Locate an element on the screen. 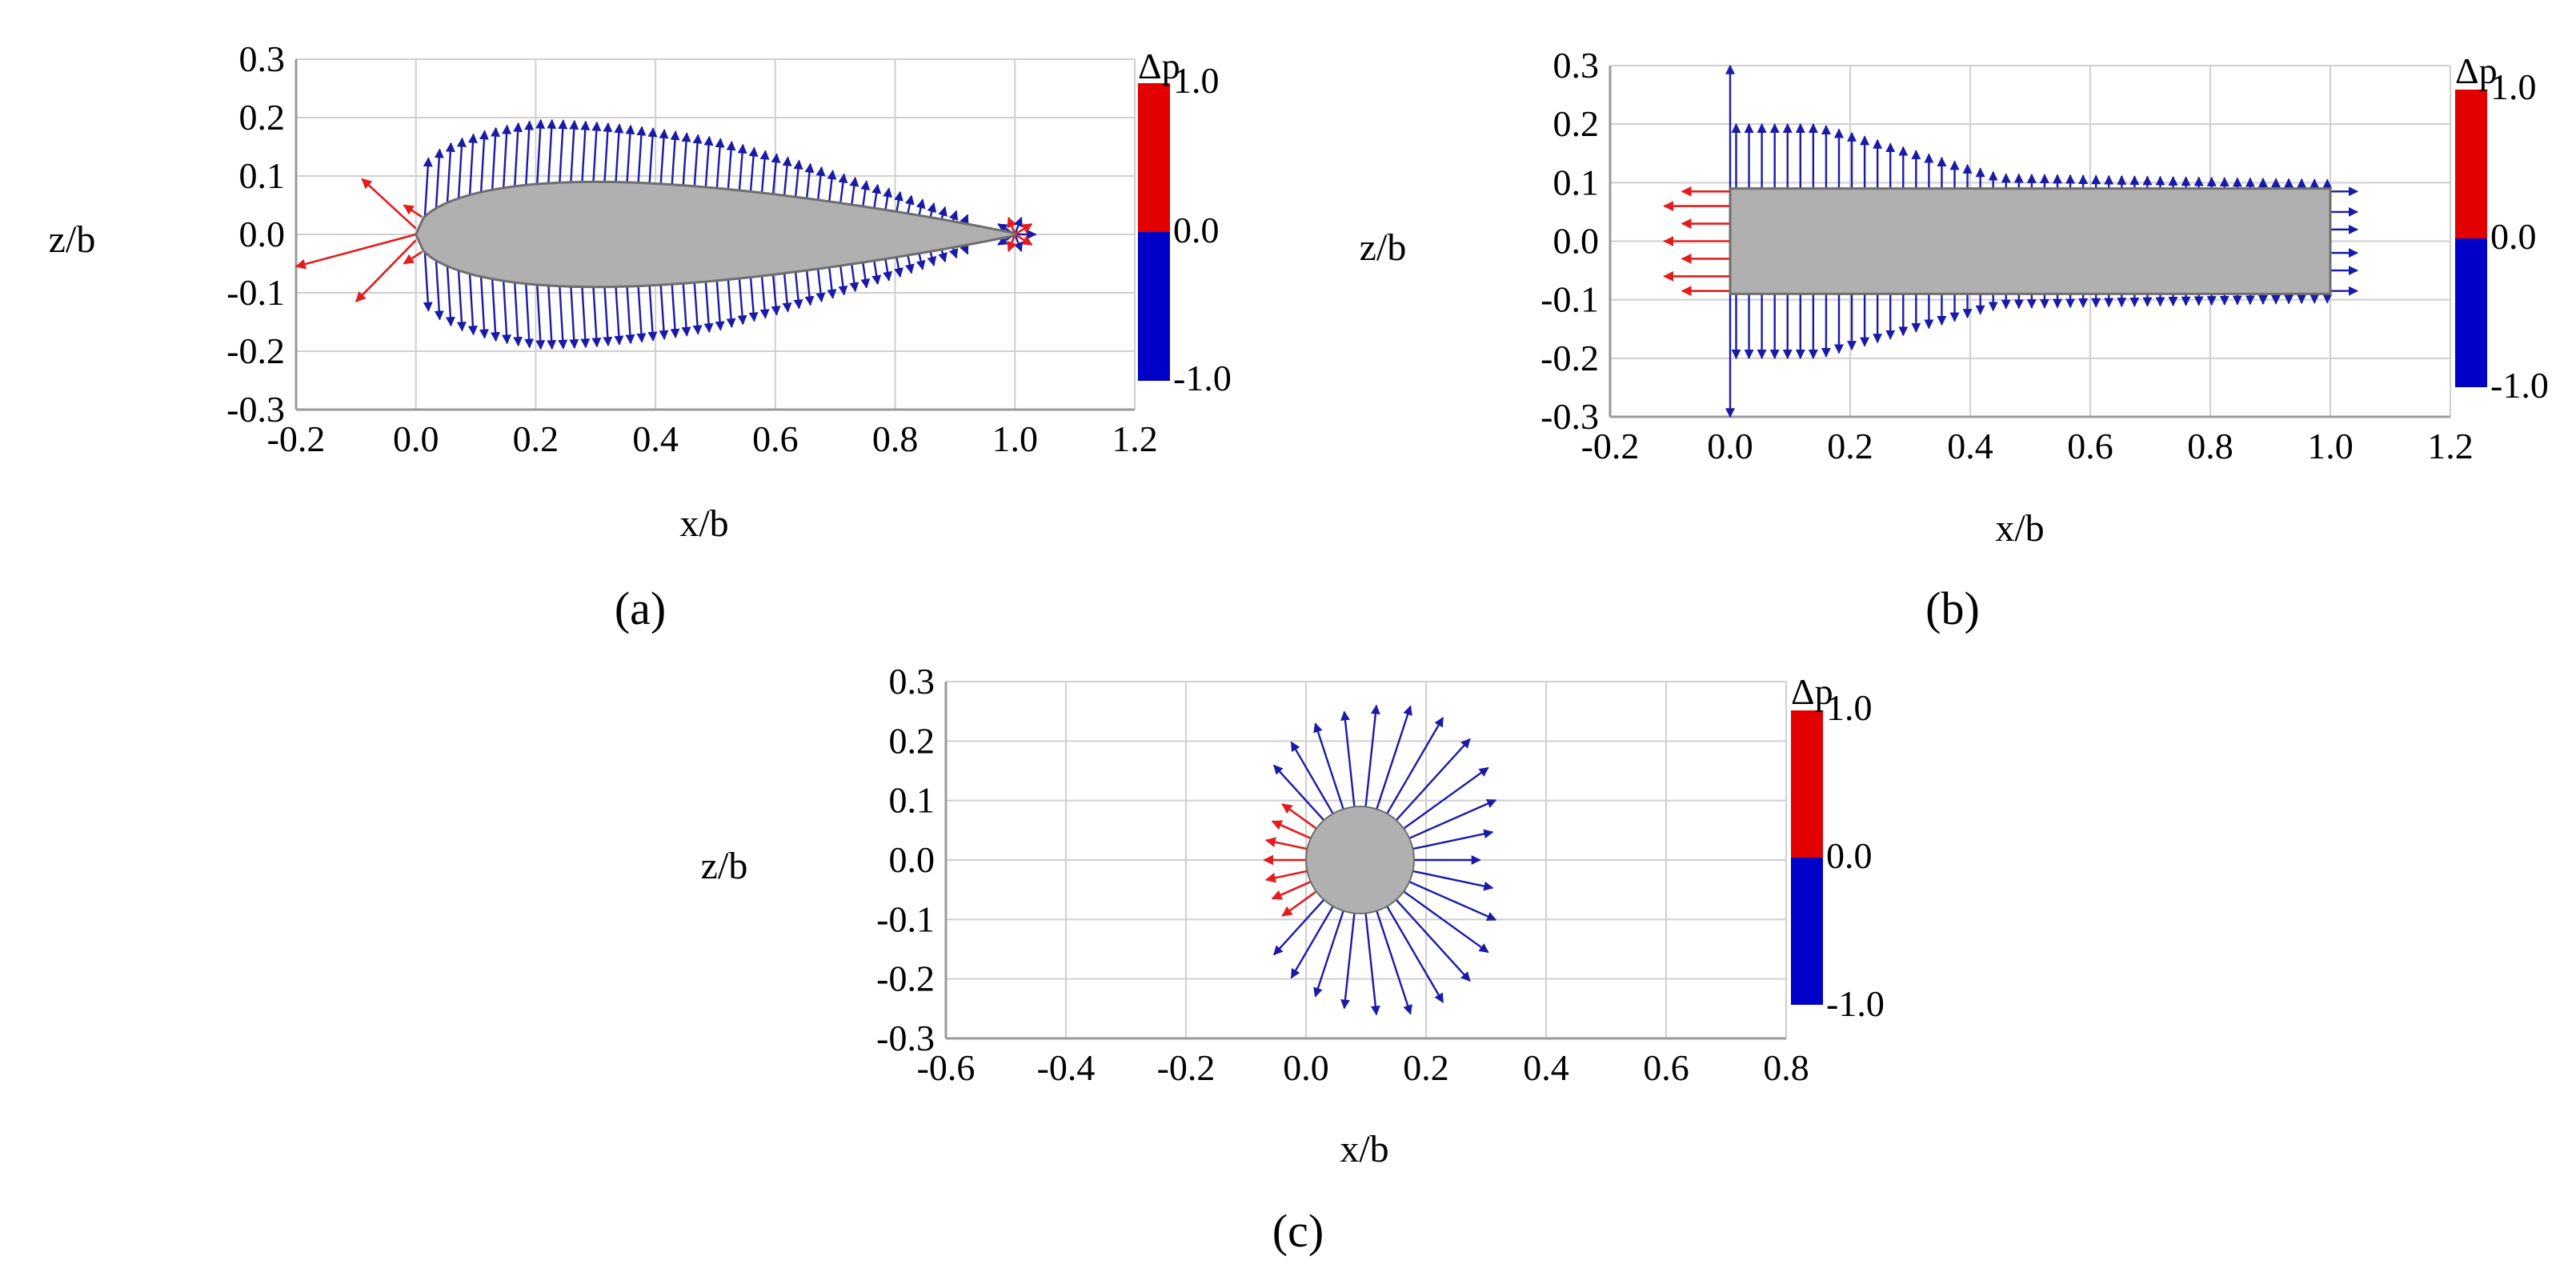 This screenshot has width=2576, height=1288. x-tick-label: 1.2 is located at coordinates (2450, 446).